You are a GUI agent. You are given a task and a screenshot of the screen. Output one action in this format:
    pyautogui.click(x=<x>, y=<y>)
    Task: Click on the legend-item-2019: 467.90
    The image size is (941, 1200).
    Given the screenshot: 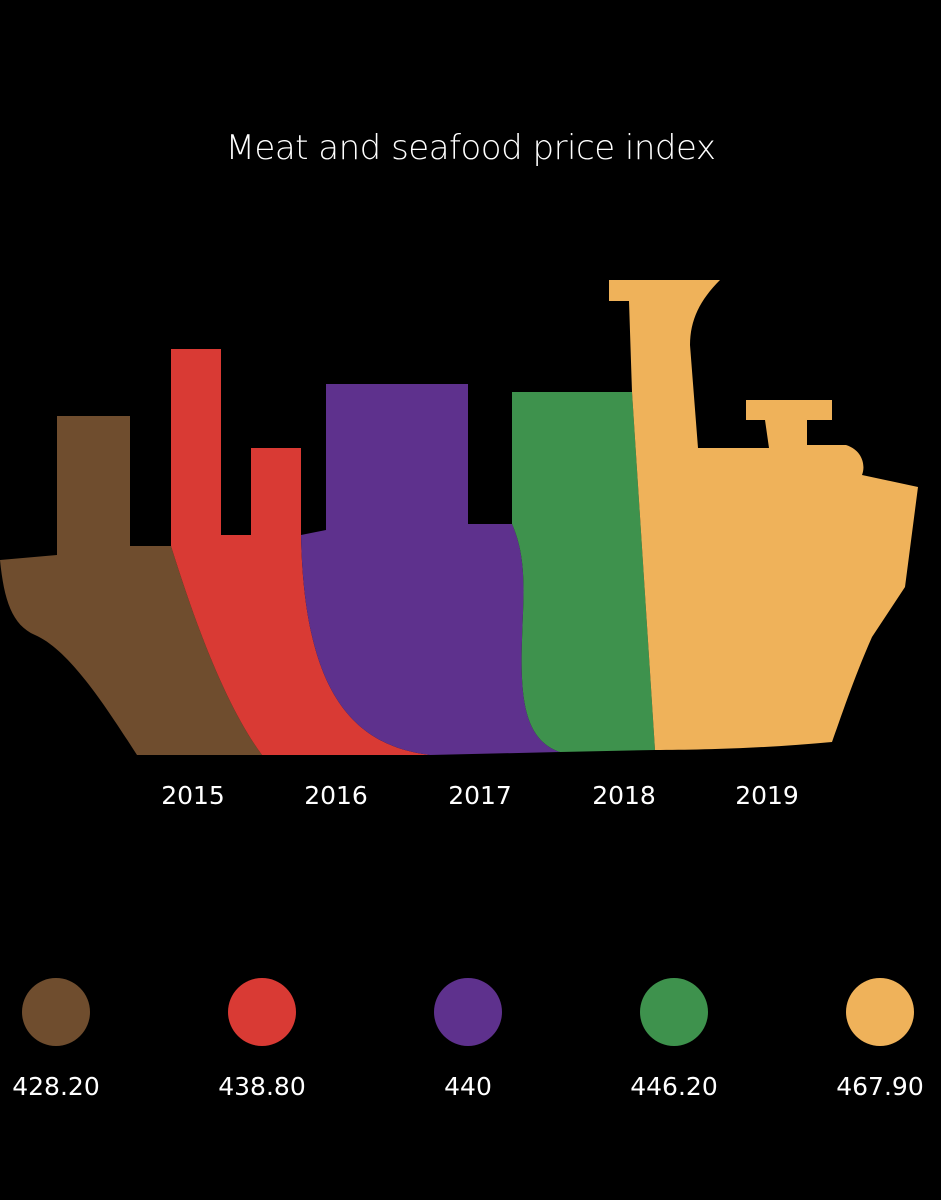 What is the action you would take?
    pyautogui.click(x=870, y=1039)
    